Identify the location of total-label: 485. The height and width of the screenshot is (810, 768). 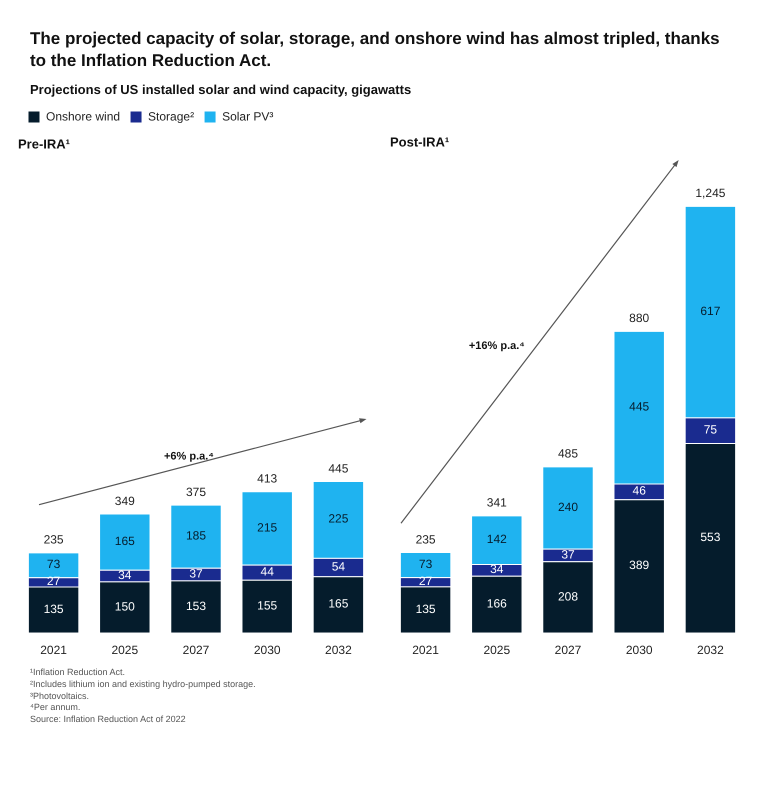
(568, 453).